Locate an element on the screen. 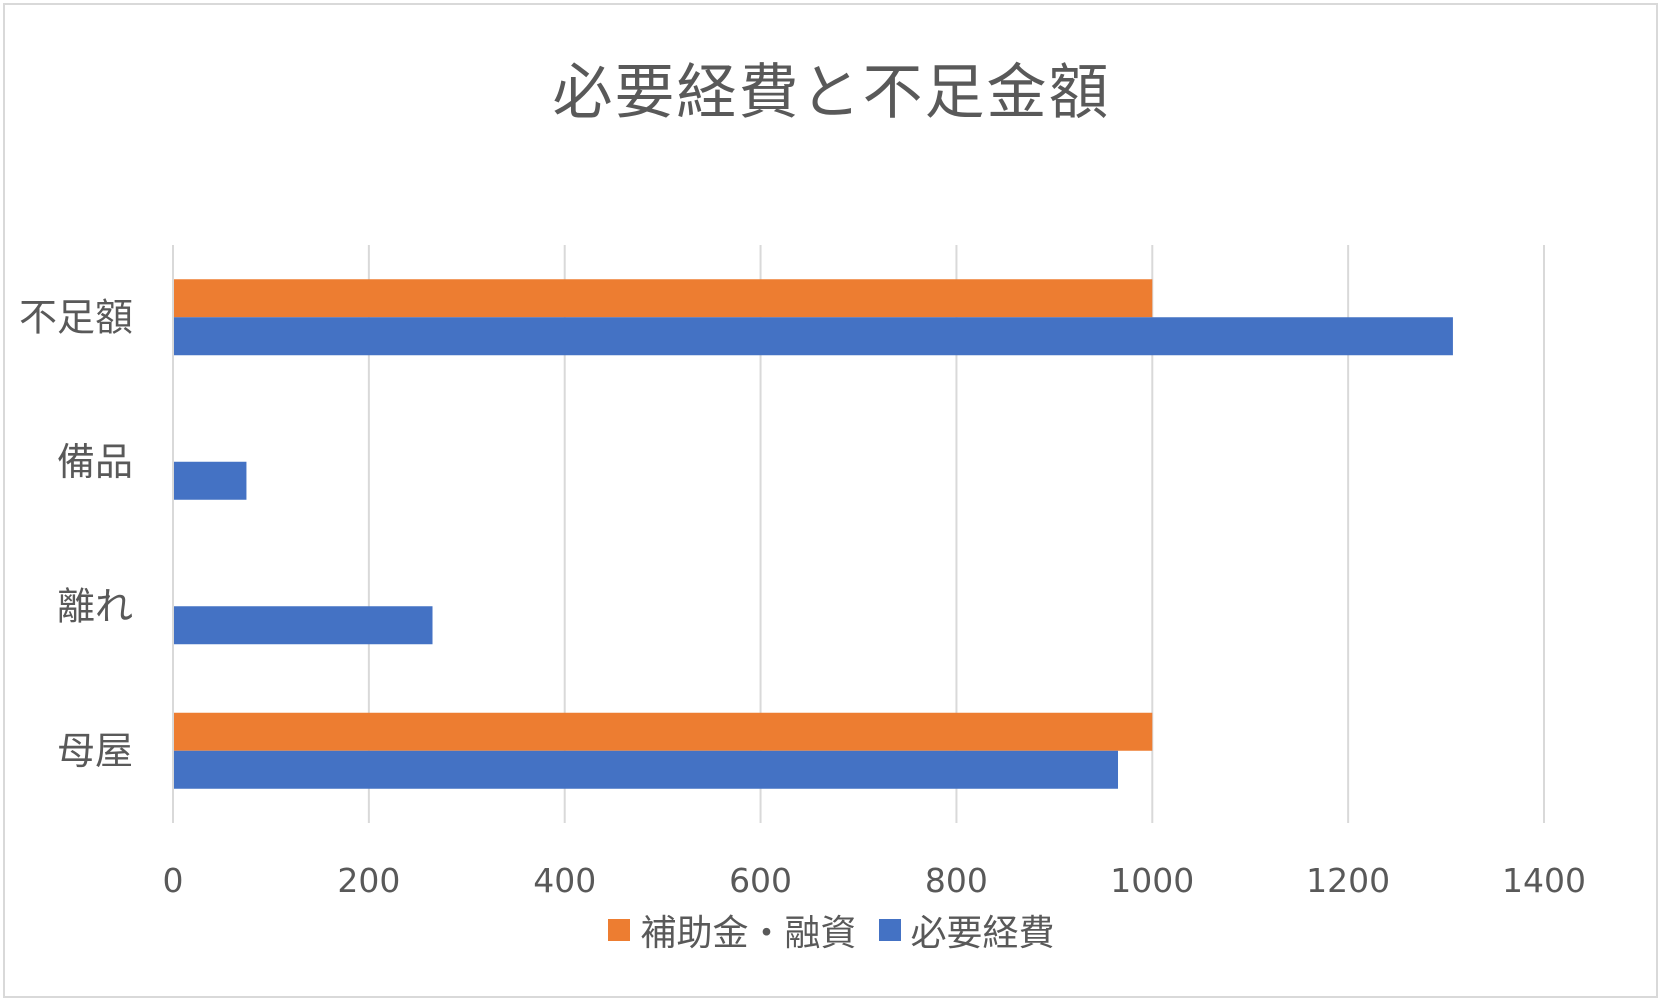 Image resolution: width=1663 pixels, height=1003 pixels. legend: 補助金・融資 必要経費 is located at coordinates (831, 930).